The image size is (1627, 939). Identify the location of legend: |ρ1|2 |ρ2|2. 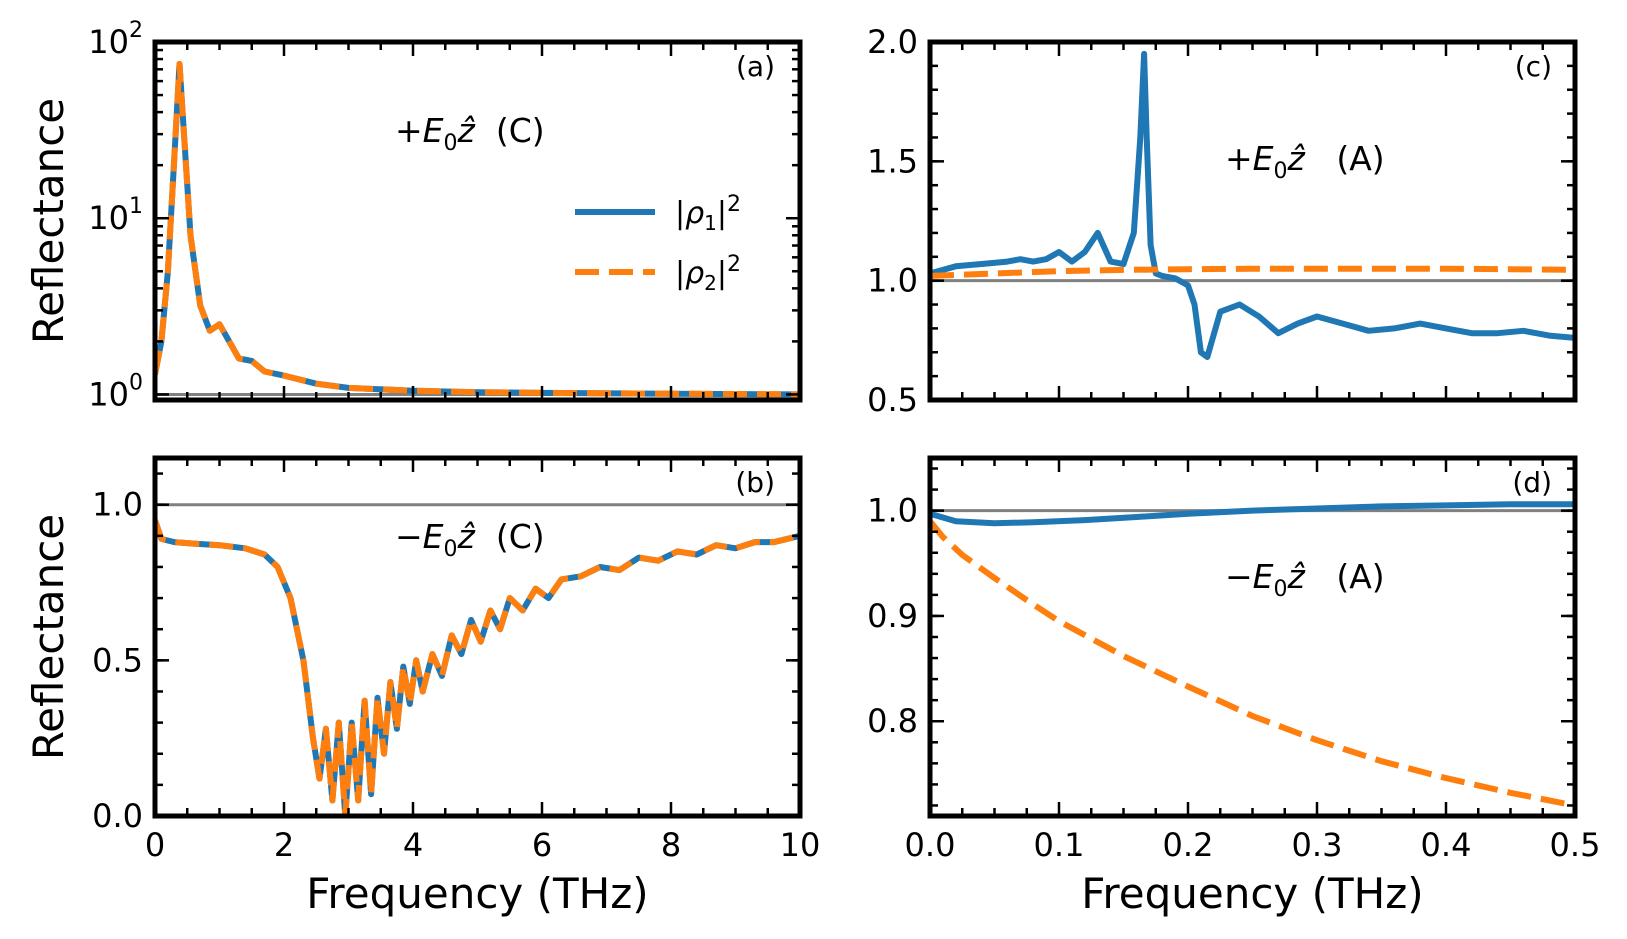
(658, 243).